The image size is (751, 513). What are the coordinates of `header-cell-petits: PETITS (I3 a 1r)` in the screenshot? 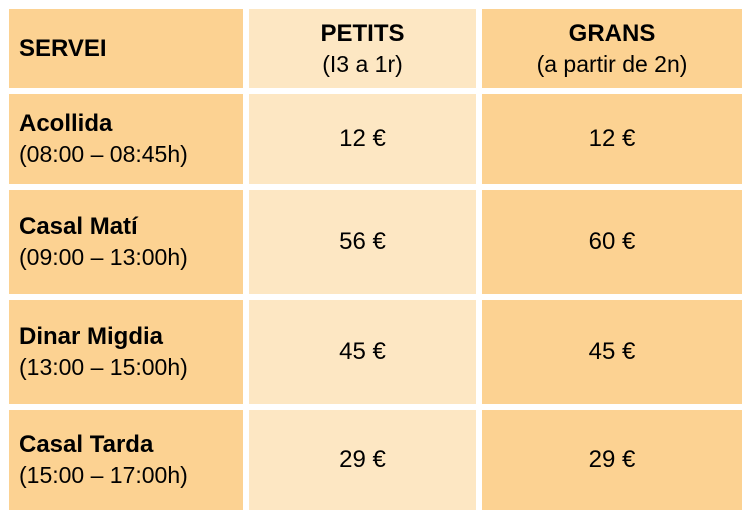 It's located at (362, 48).